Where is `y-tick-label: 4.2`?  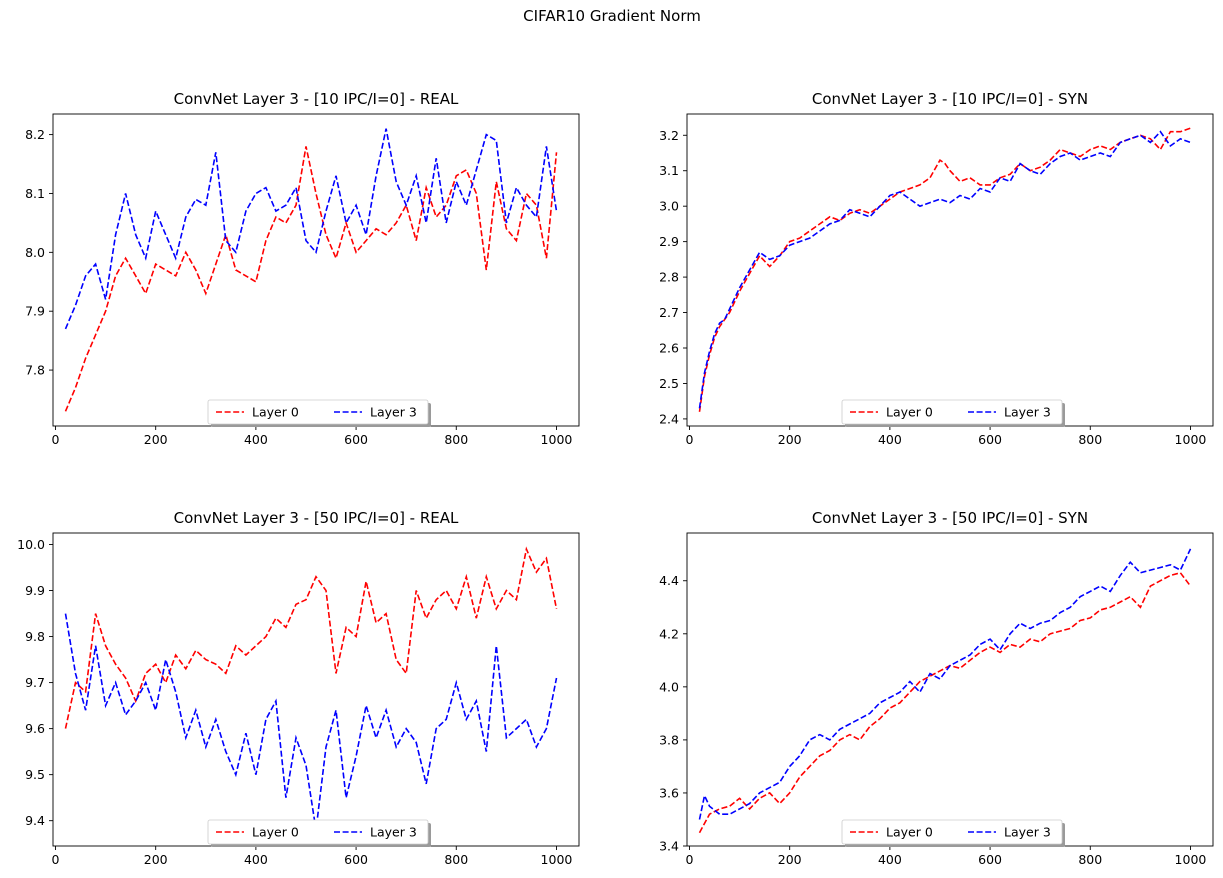 y-tick-label: 4.2 is located at coordinates (669, 633).